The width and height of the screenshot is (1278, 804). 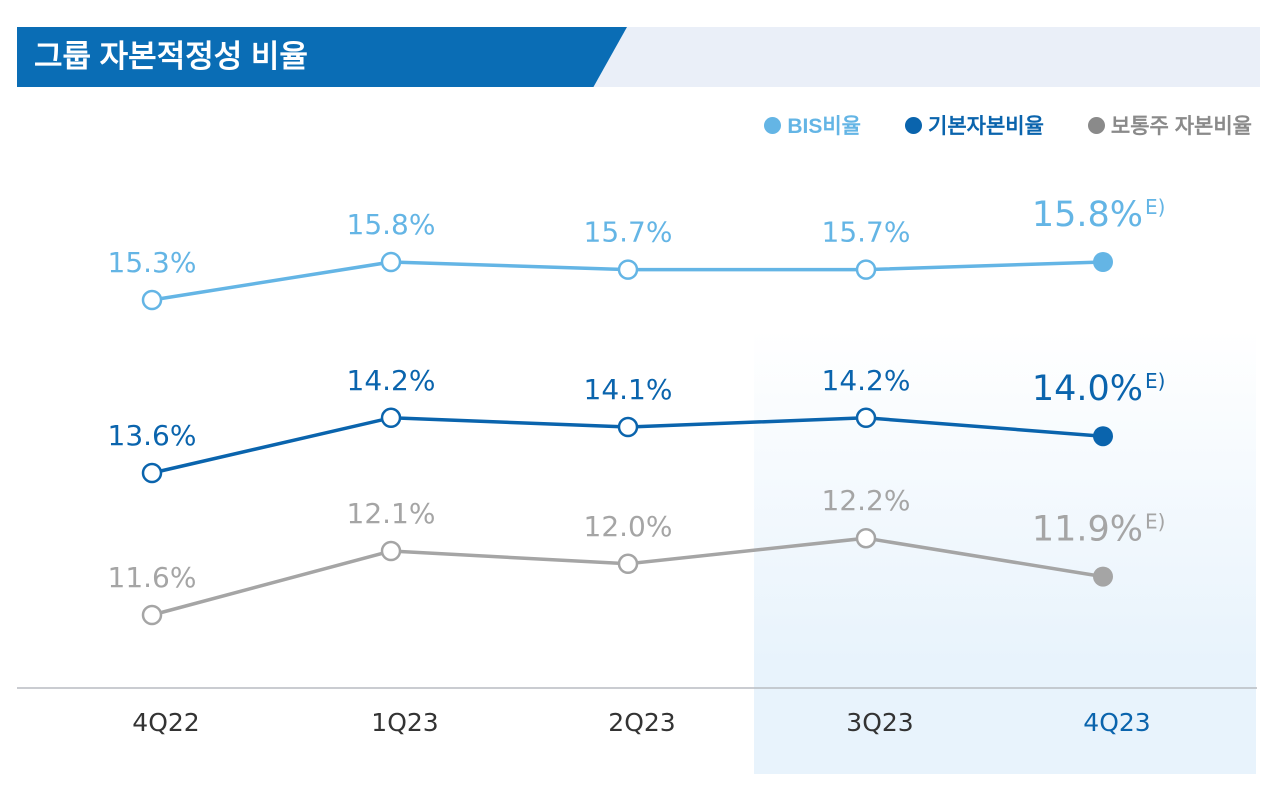 I want to click on legend-item-bis: BIS비율, so click(x=812, y=125).